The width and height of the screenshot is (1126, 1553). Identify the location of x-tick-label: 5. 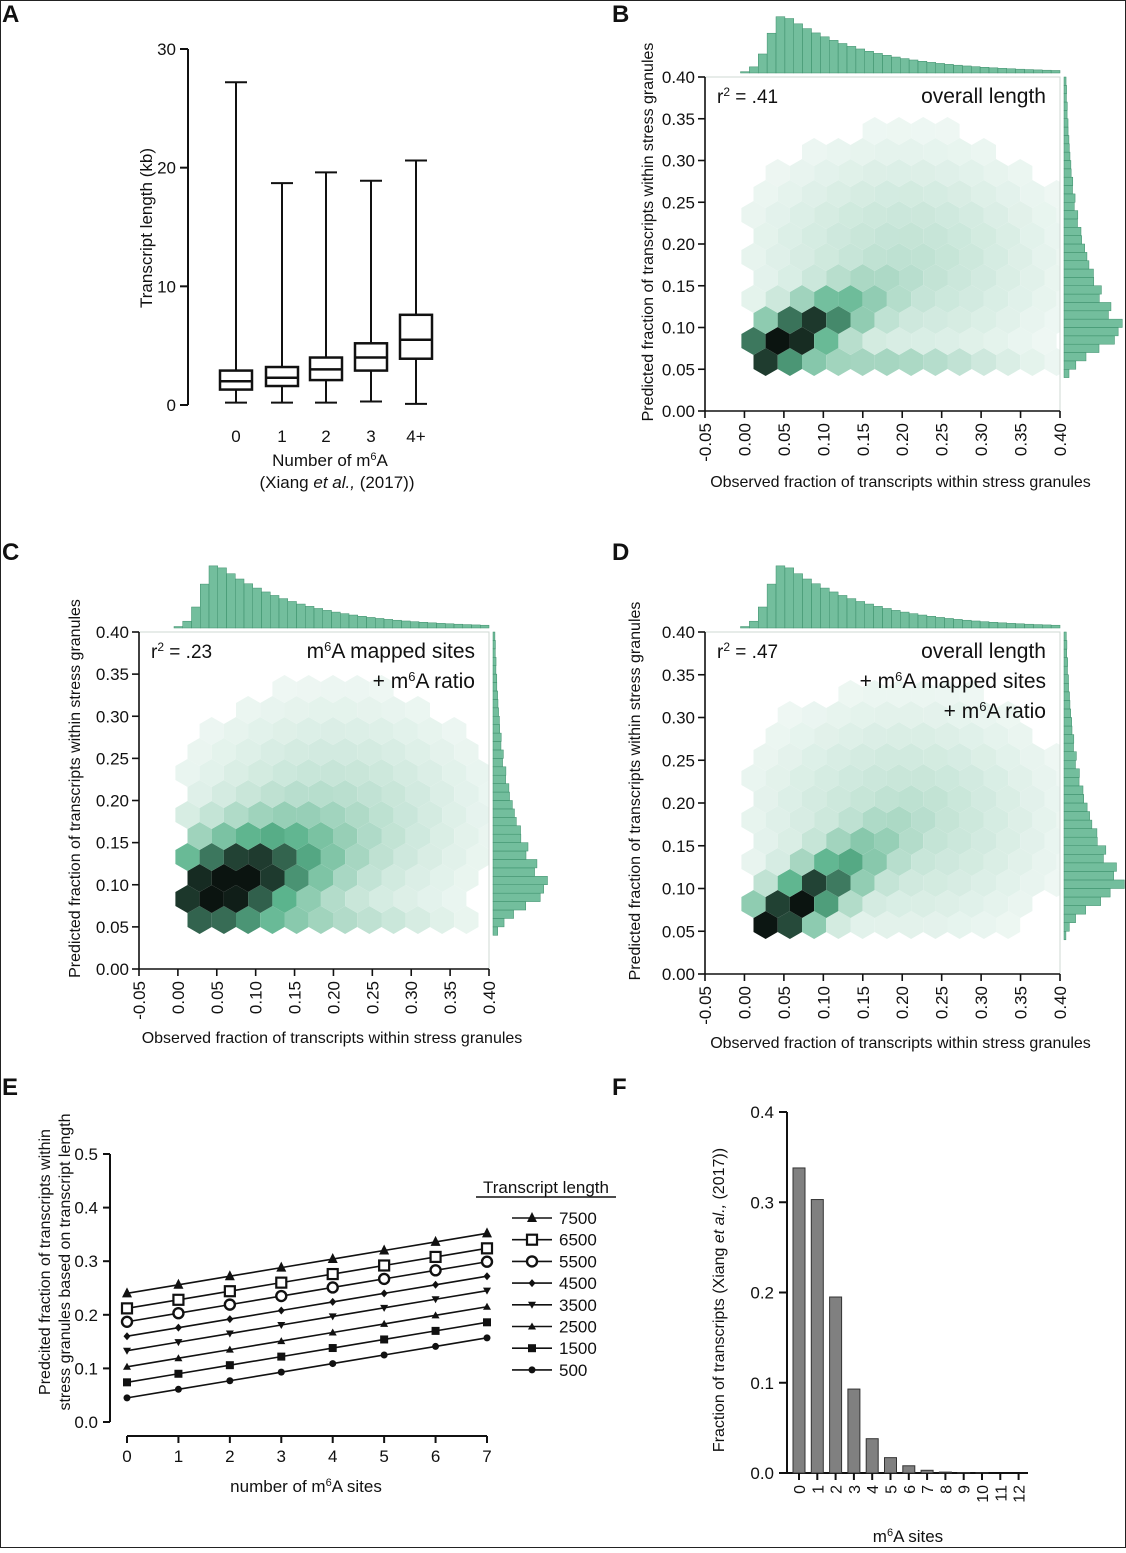
(892, 1489).